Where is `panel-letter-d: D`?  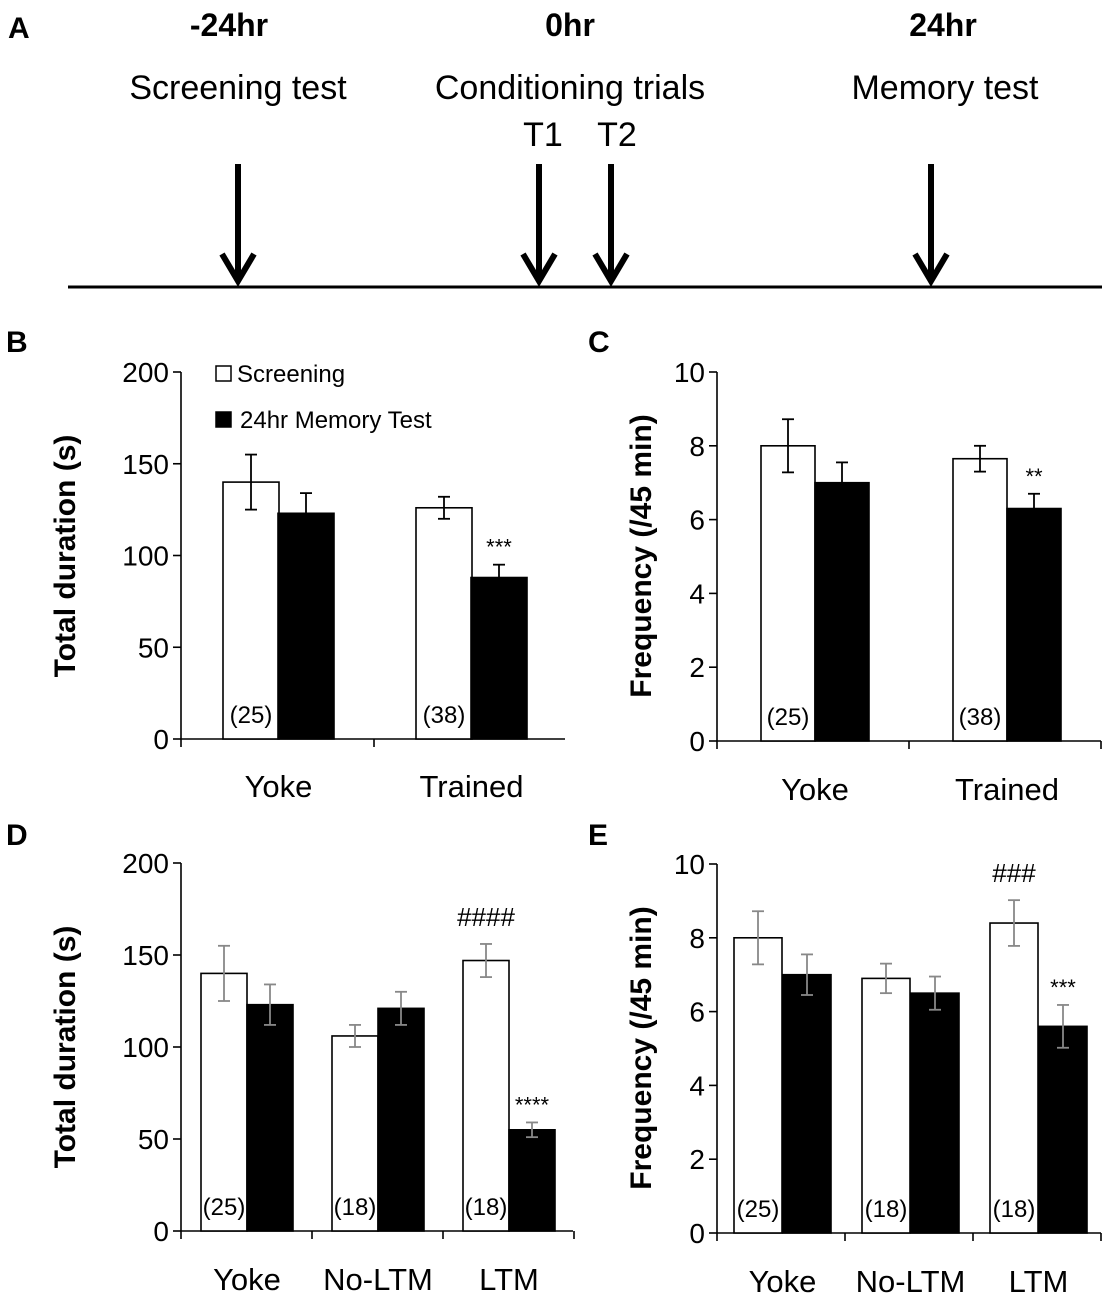
panel-letter-d: D is located at coordinates (17, 835).